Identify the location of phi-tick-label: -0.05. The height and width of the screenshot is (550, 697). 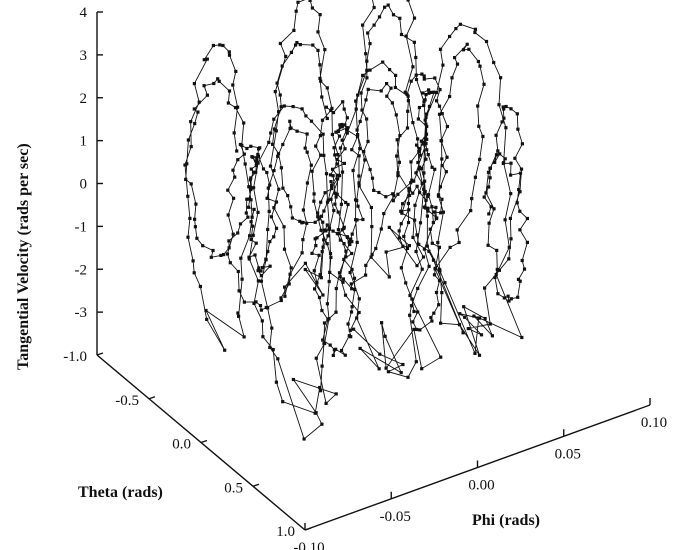
(395, 517).